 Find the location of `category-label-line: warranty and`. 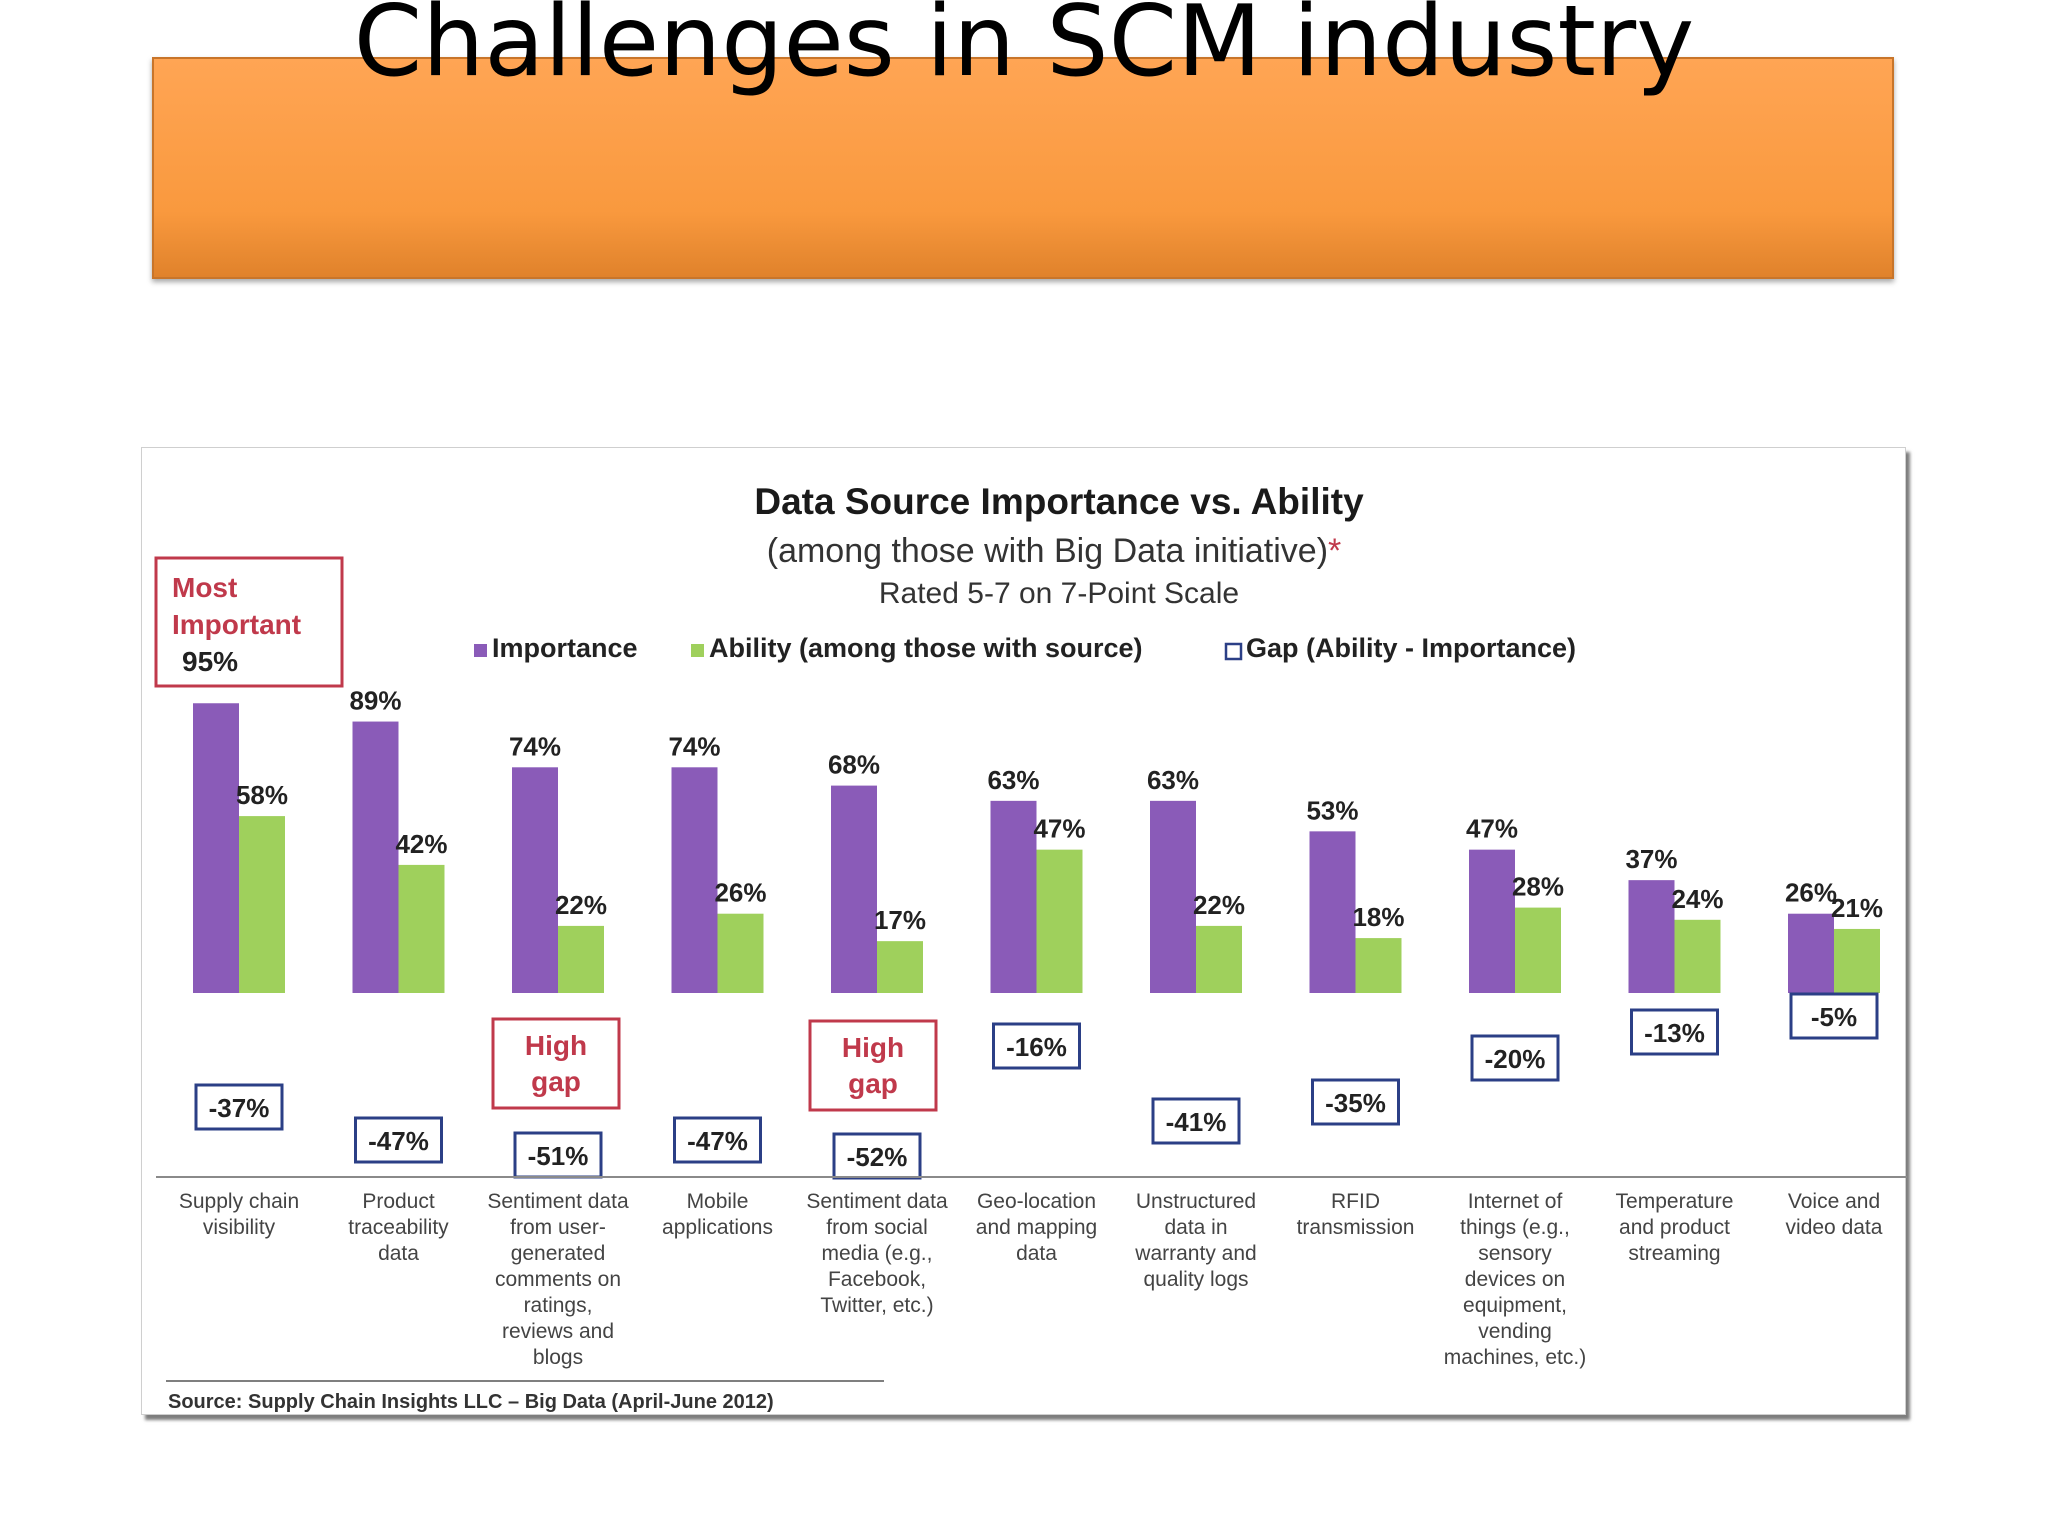

category-label-line: warranty and is located at coordinates (1195, 1253).